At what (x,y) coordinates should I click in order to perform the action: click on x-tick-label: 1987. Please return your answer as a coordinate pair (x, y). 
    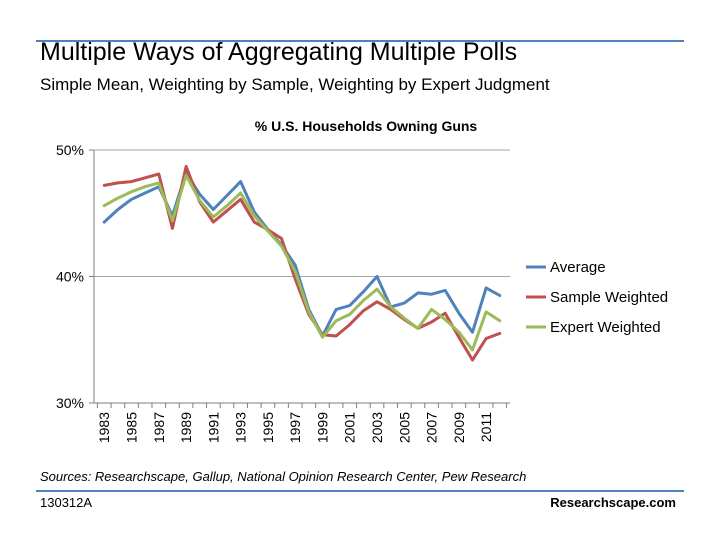
    Looking at the image, I should click on (159, 427).